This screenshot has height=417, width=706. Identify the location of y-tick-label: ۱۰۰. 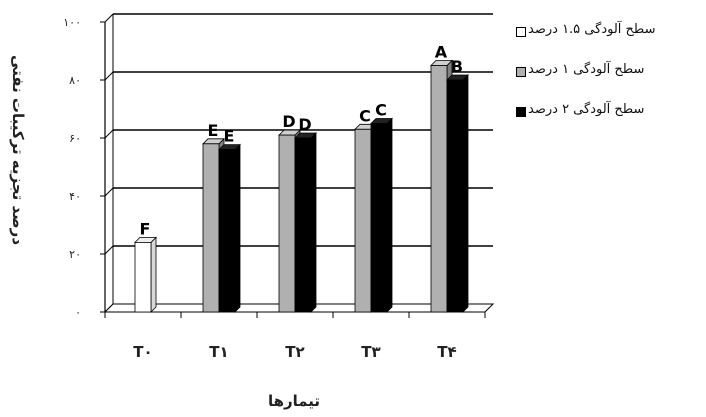
(72, 22).